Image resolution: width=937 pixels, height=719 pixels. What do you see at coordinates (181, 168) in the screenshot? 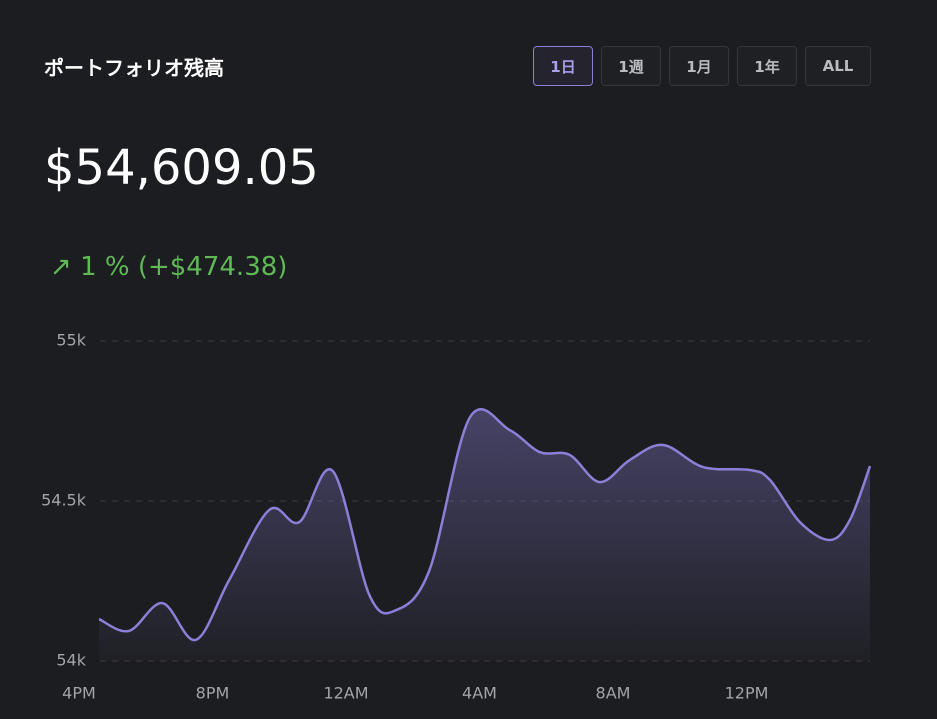
I see `balance: $54,609.05` at bounding box center [181, 168].